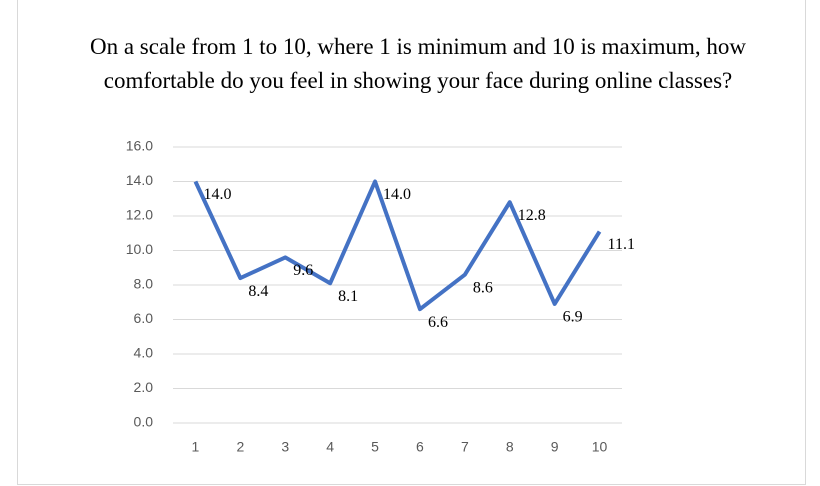  What do you see at coordinates (139, 146) in the screenshot?
I see `y-tick-label: 16.0` at bounding box center [139, 146].